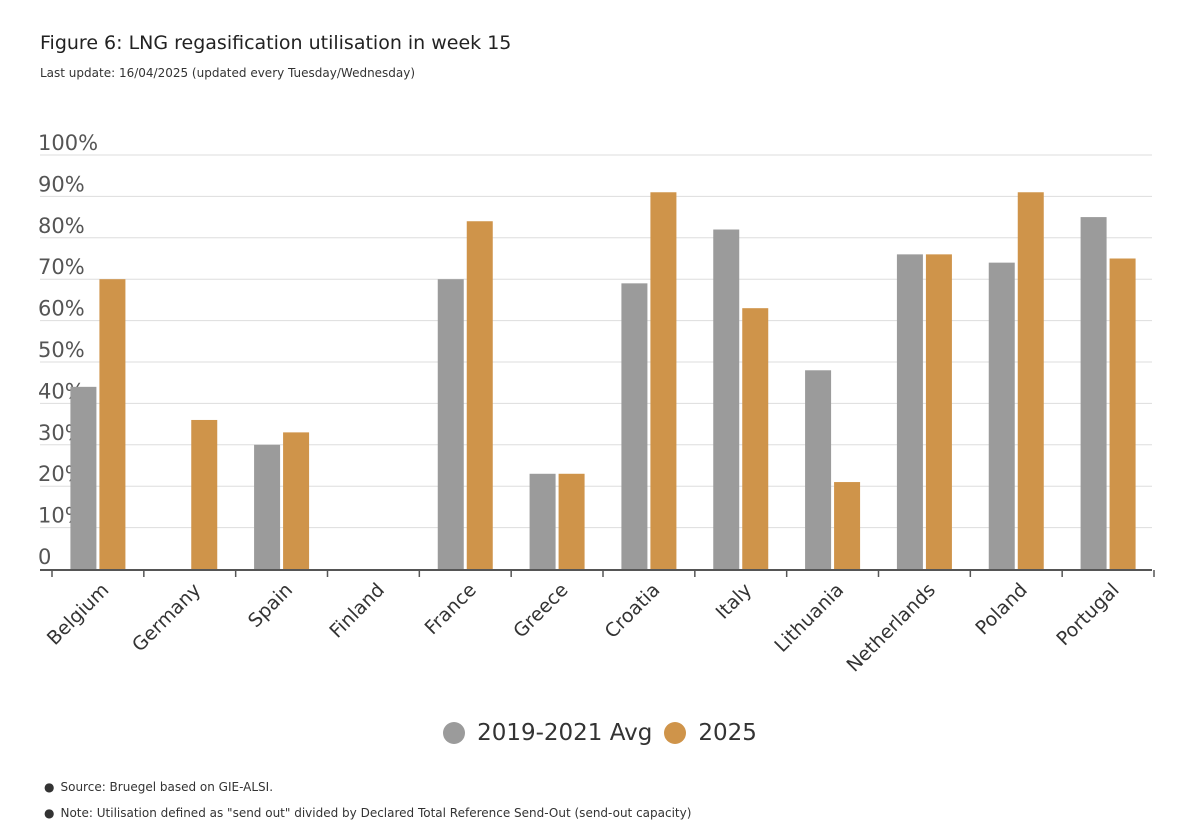 Image resolution: width=1200 pixels, height=834 pixels. Describe the element at coordinates (1087, 614) in the screenshot. I see `x-category-label: Portugal` at that location.